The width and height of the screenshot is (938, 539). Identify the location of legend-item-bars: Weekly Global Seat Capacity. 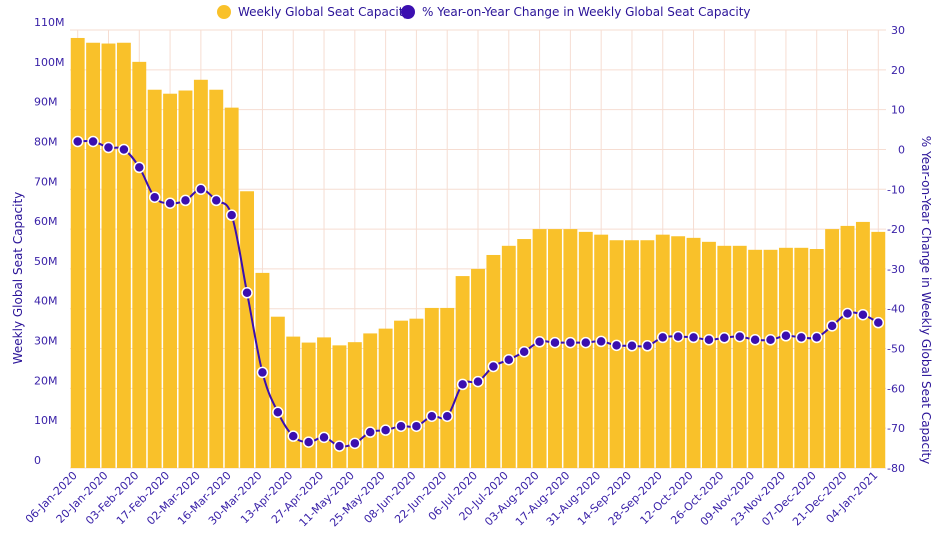
(314, 12).